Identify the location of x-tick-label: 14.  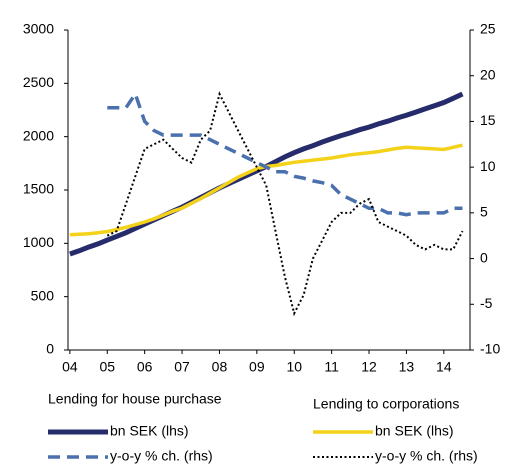
(444, 367).